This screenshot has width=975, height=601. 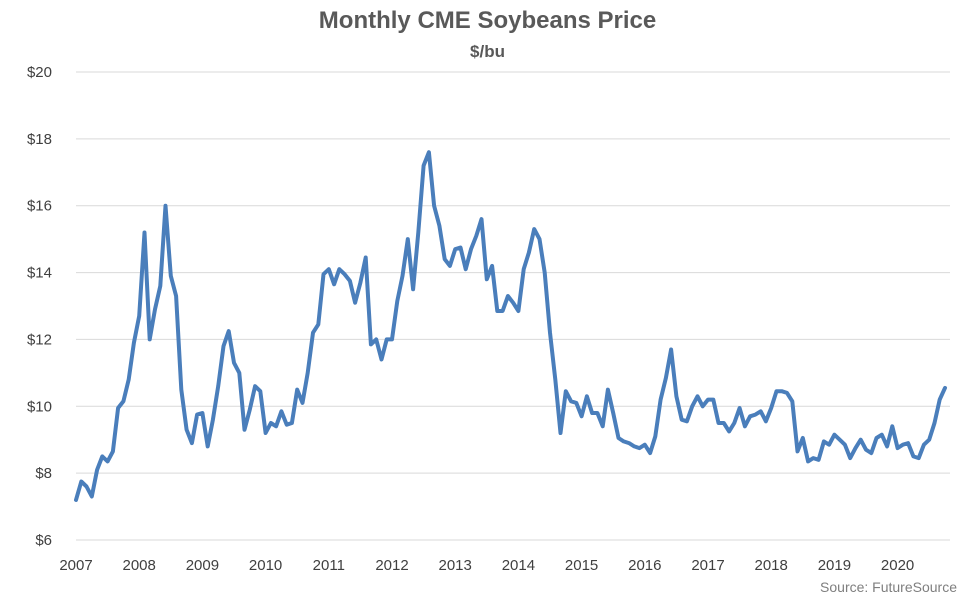 I want to click on y-tick-label: $18, so click(x=39, y=139).